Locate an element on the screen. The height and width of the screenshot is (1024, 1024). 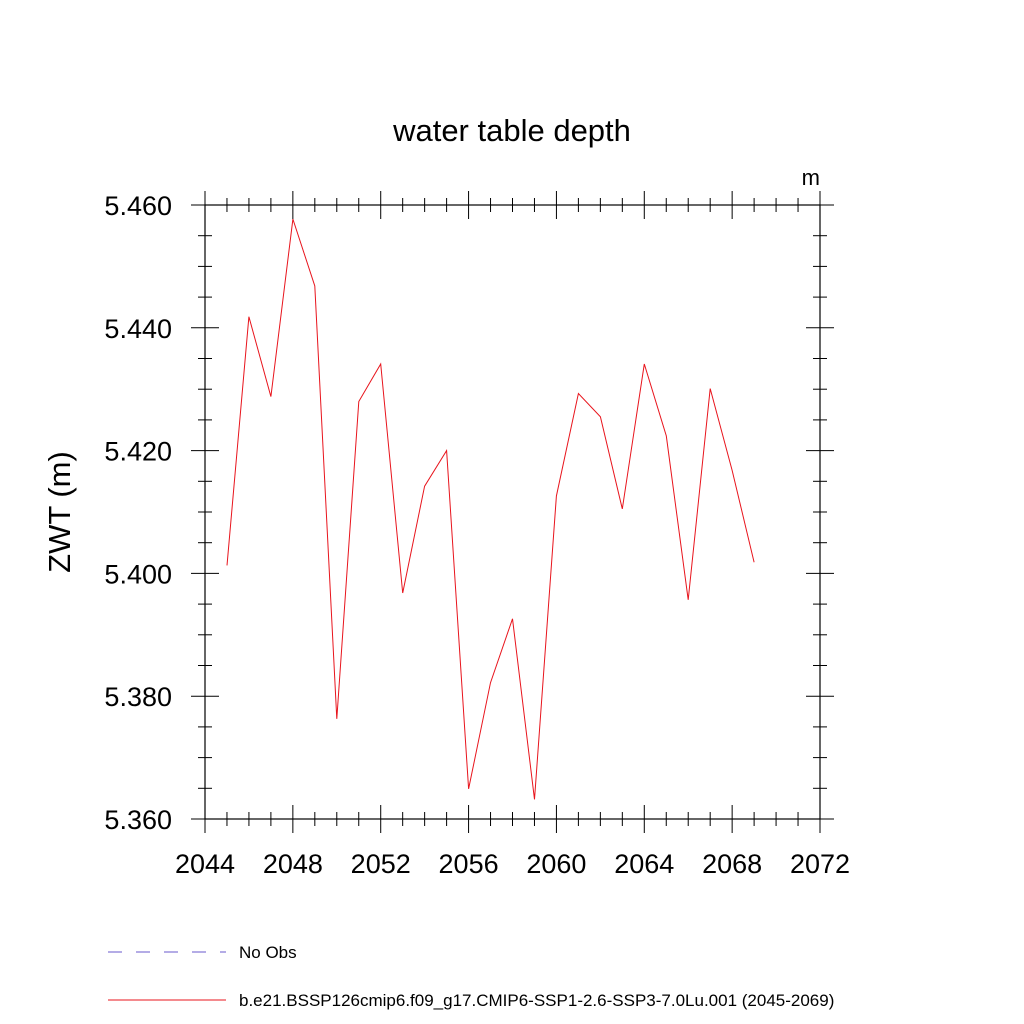
units-label: m is located at coordinates (811, 177).